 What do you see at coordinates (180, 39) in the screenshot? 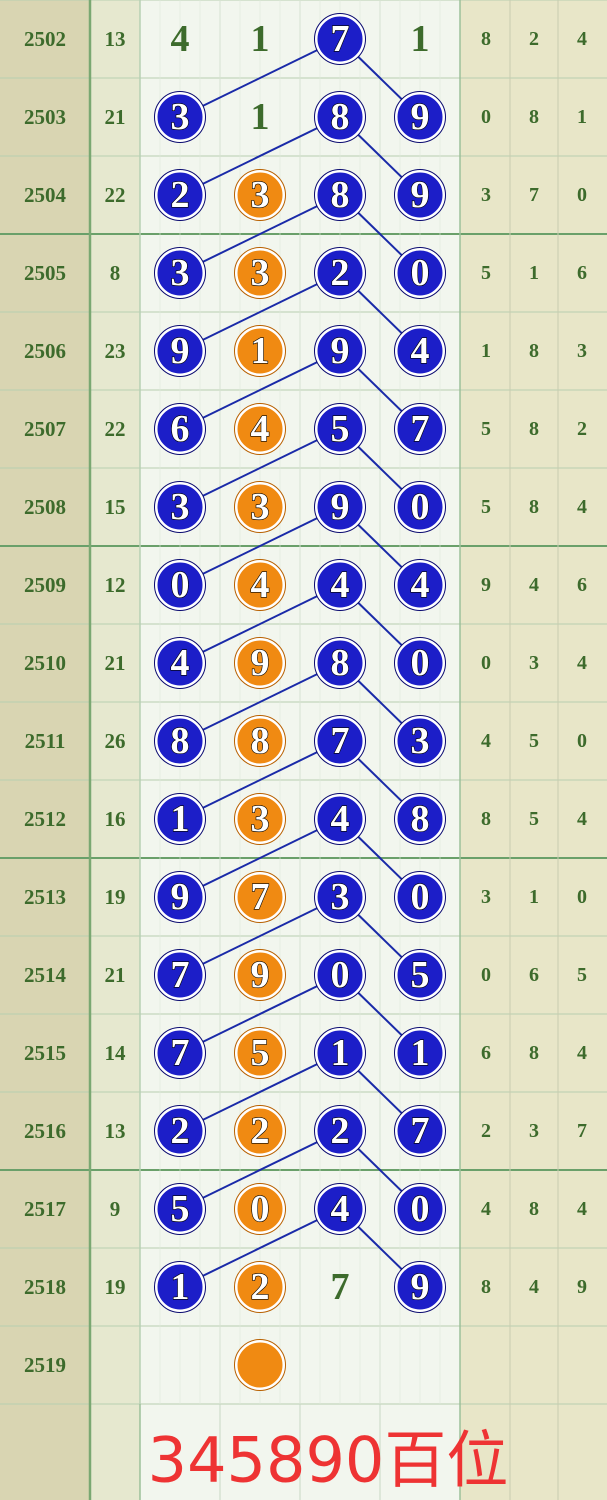
I see `plain-digit: 4` at bounding box center [180, 39].